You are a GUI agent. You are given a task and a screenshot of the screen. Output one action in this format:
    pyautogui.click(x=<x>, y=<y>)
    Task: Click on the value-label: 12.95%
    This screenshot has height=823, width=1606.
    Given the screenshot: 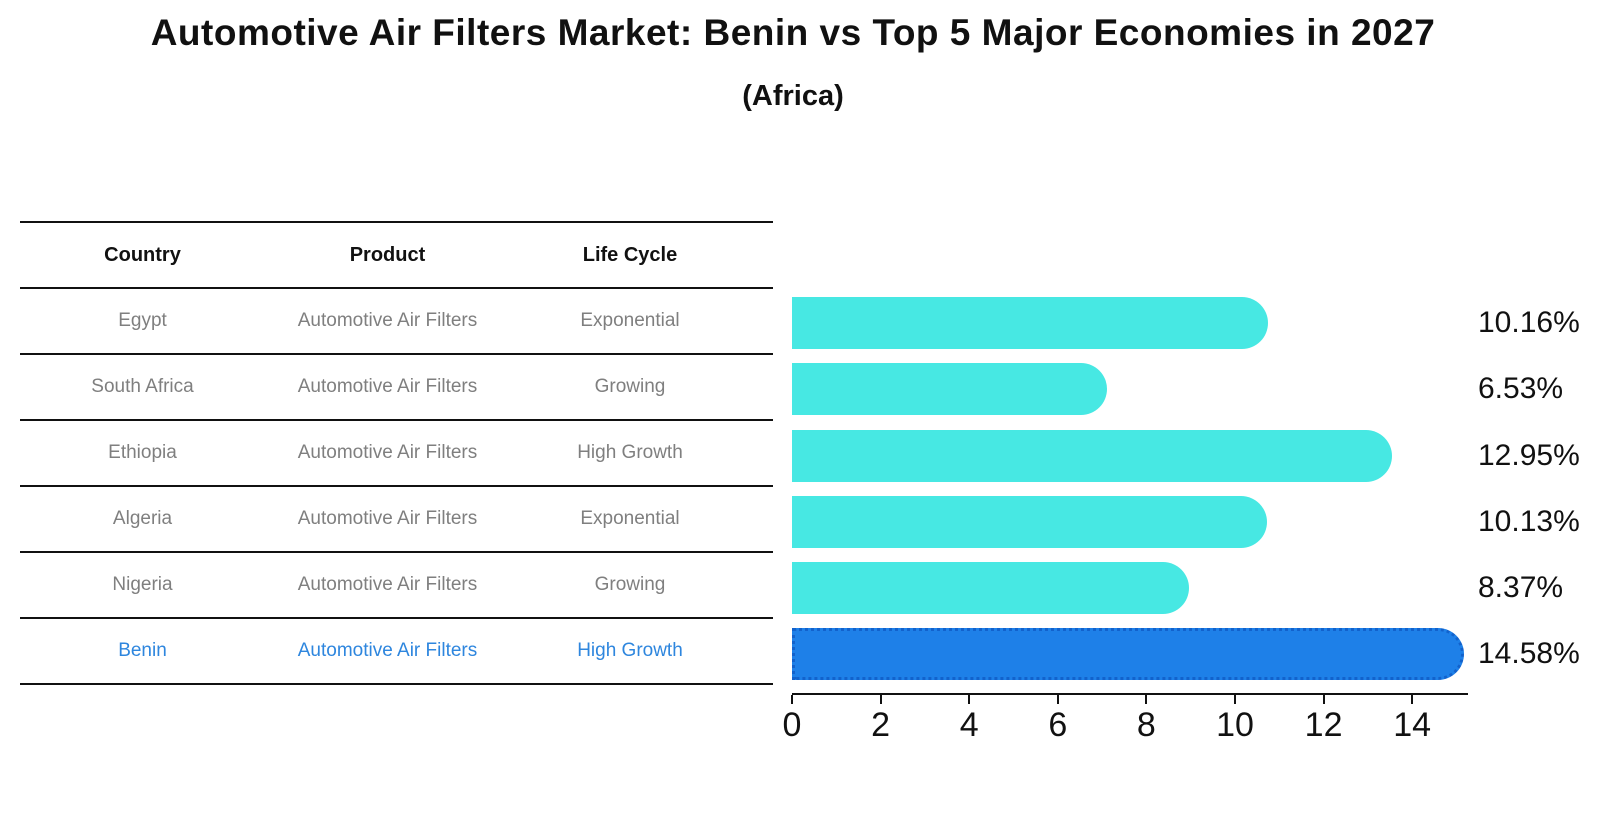 What is the action you would take?
    pyautogui.click(x=1529, y=455)
    